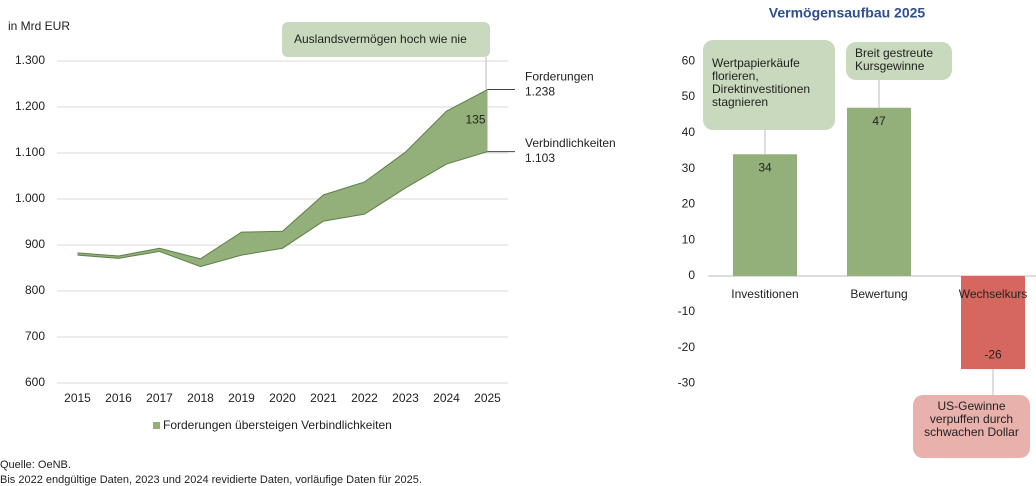  What do you see at coordinates (687, 311) in the screenshot?
I see `y-tick-label: -10` at bounding box center [687, 311].